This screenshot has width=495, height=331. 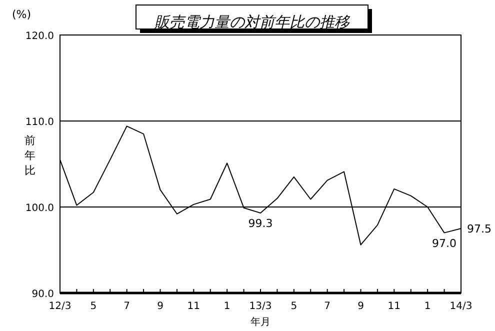 What do you see at coordinates (39, 122) in the screenshot?
I see `y-tick-label: 110.0` at bounding box center [39, 122].